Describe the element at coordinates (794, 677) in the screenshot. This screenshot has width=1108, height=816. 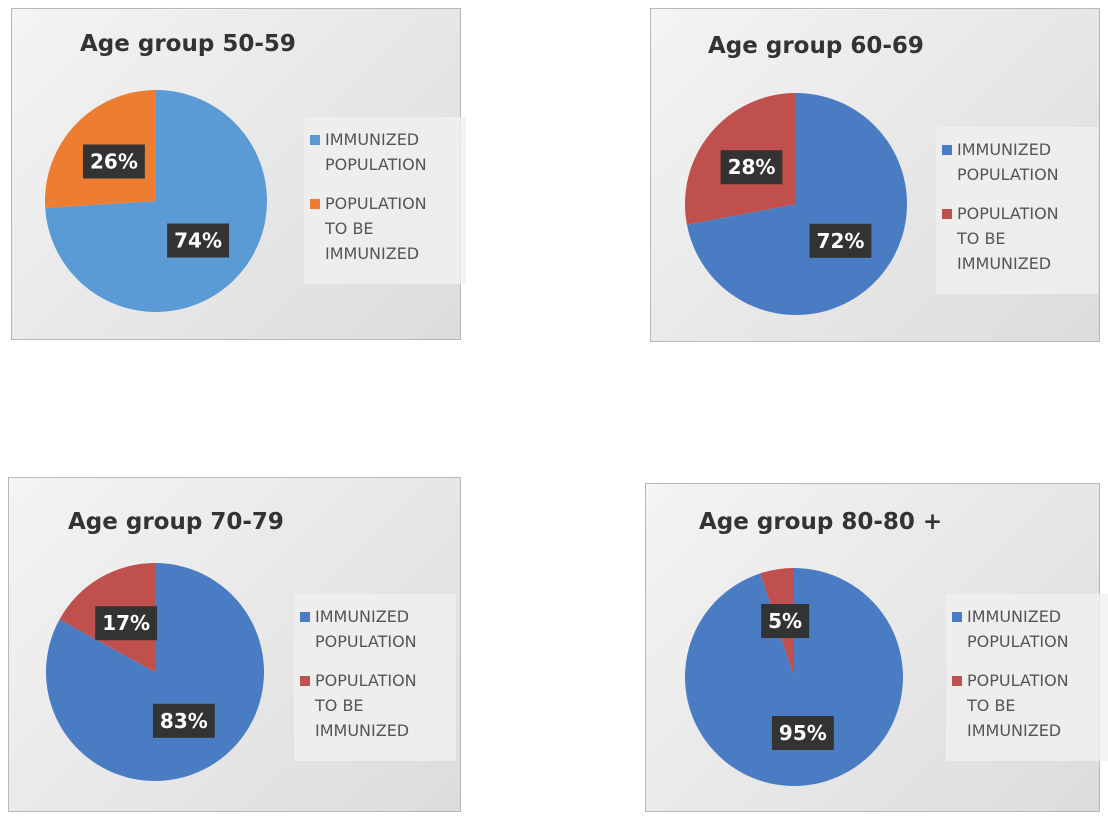
I see `pie-chart: 95% 5%` at that location.